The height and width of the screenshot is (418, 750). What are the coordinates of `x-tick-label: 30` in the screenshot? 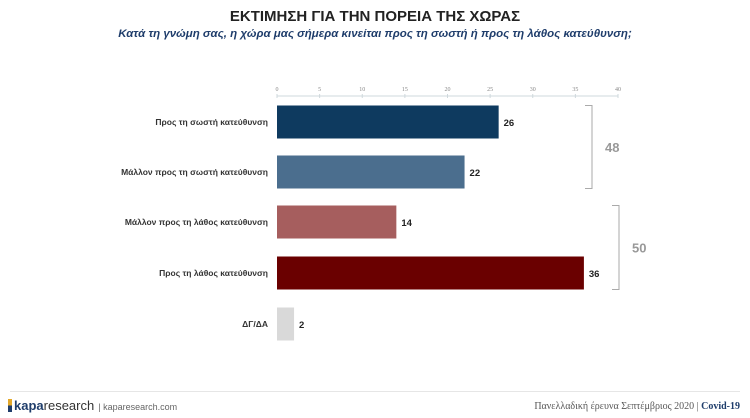 It's located at (533, 90).